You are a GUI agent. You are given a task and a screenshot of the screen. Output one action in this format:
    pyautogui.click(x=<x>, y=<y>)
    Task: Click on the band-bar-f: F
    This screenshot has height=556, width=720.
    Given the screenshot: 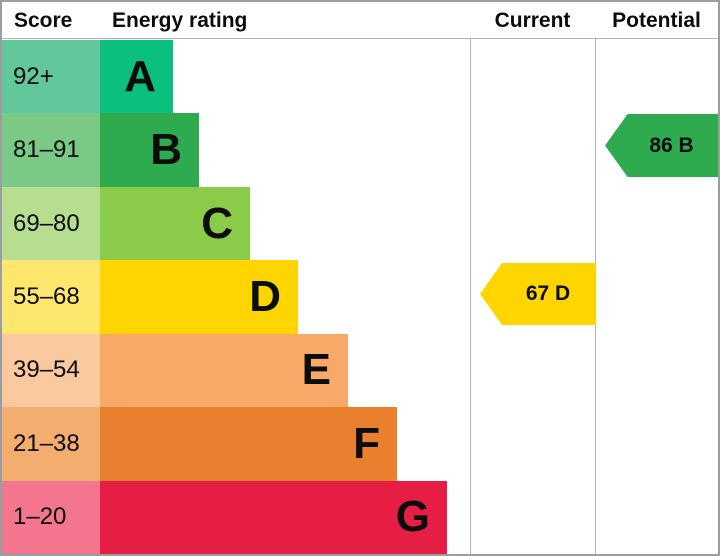 What is the action you would take?
    pyautogui.click(x=248, y=444)
    